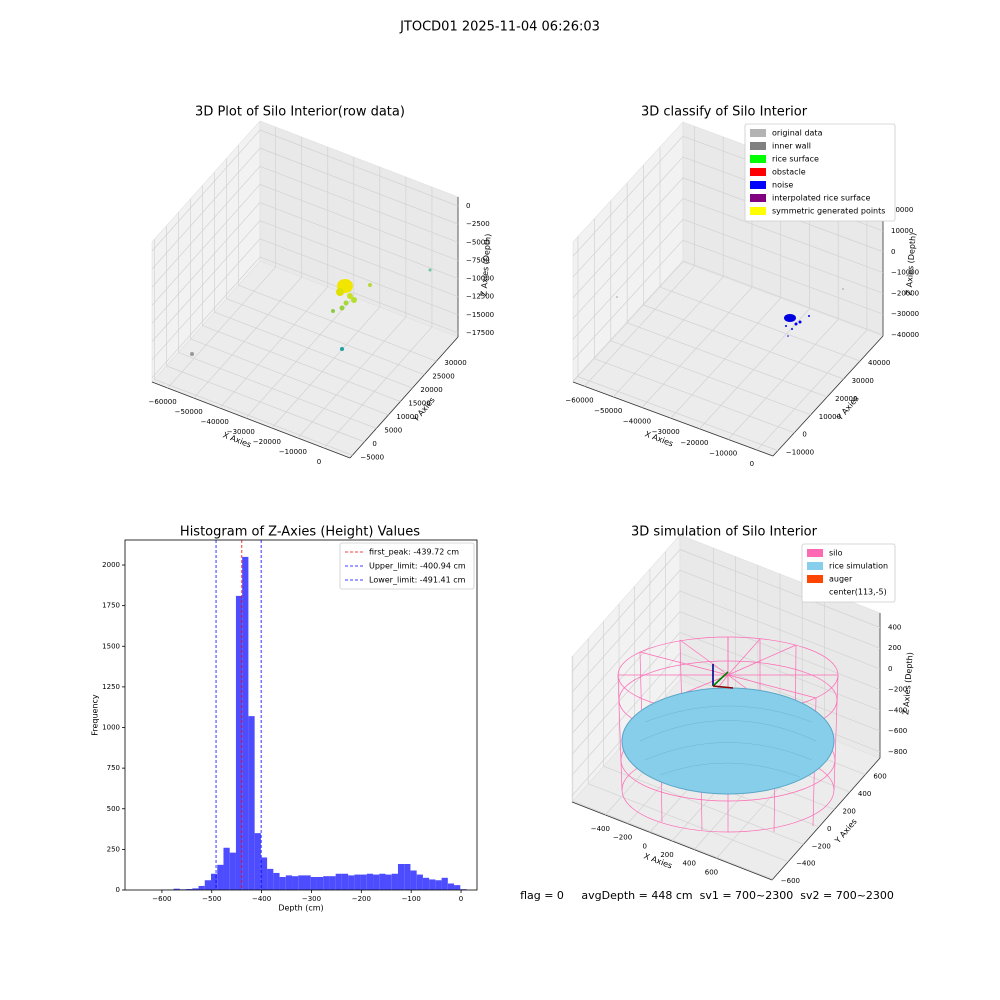 This screenshot has width=1000, height=1000. Describe the element at coordinates (118, 890) in the screenshot. I see `y-tick-label: 0` at that location.